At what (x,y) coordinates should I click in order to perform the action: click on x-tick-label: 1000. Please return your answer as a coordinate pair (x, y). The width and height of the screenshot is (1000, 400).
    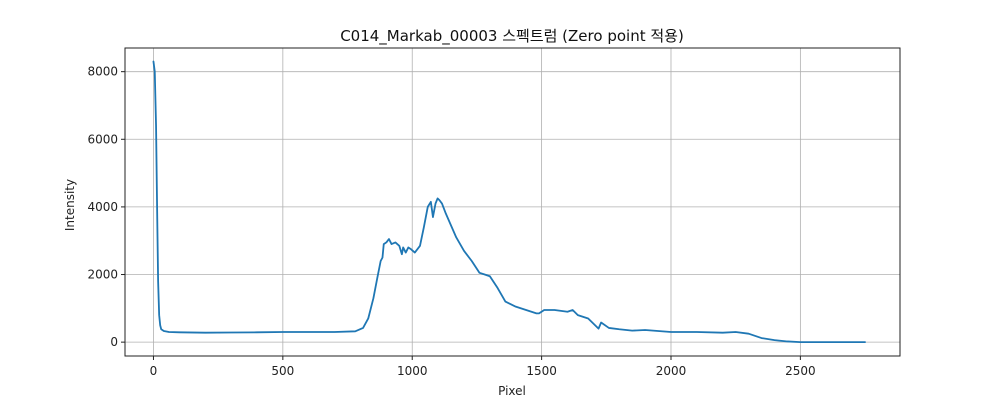
    Looking at the image, I should click on (412, 371).